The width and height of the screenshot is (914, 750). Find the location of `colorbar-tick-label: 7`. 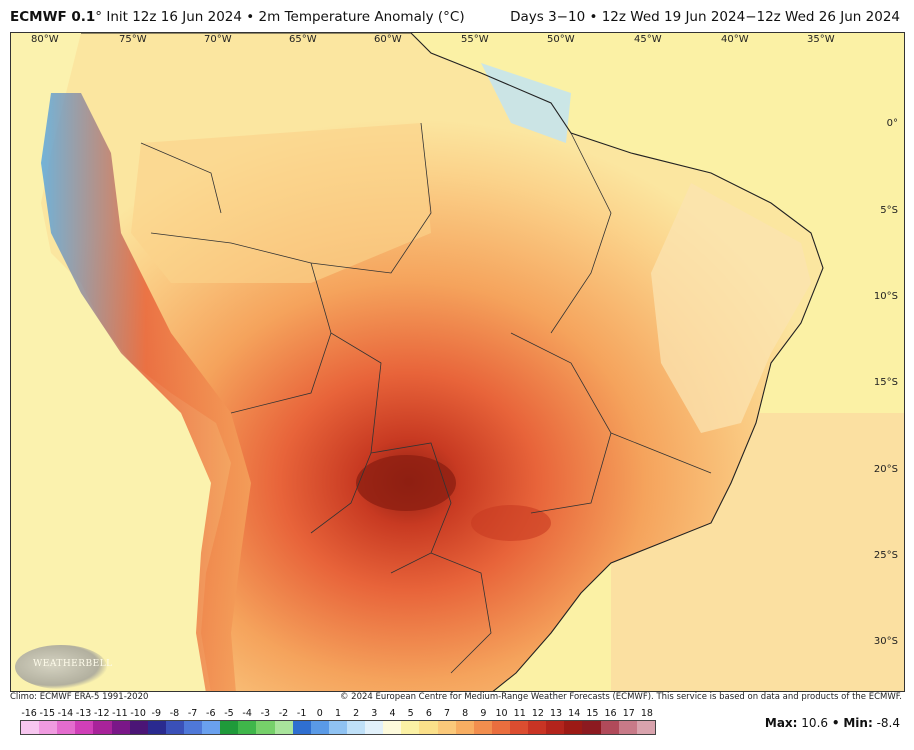

colorbar-tick-label: 7 is located at coordinates (447, 713).